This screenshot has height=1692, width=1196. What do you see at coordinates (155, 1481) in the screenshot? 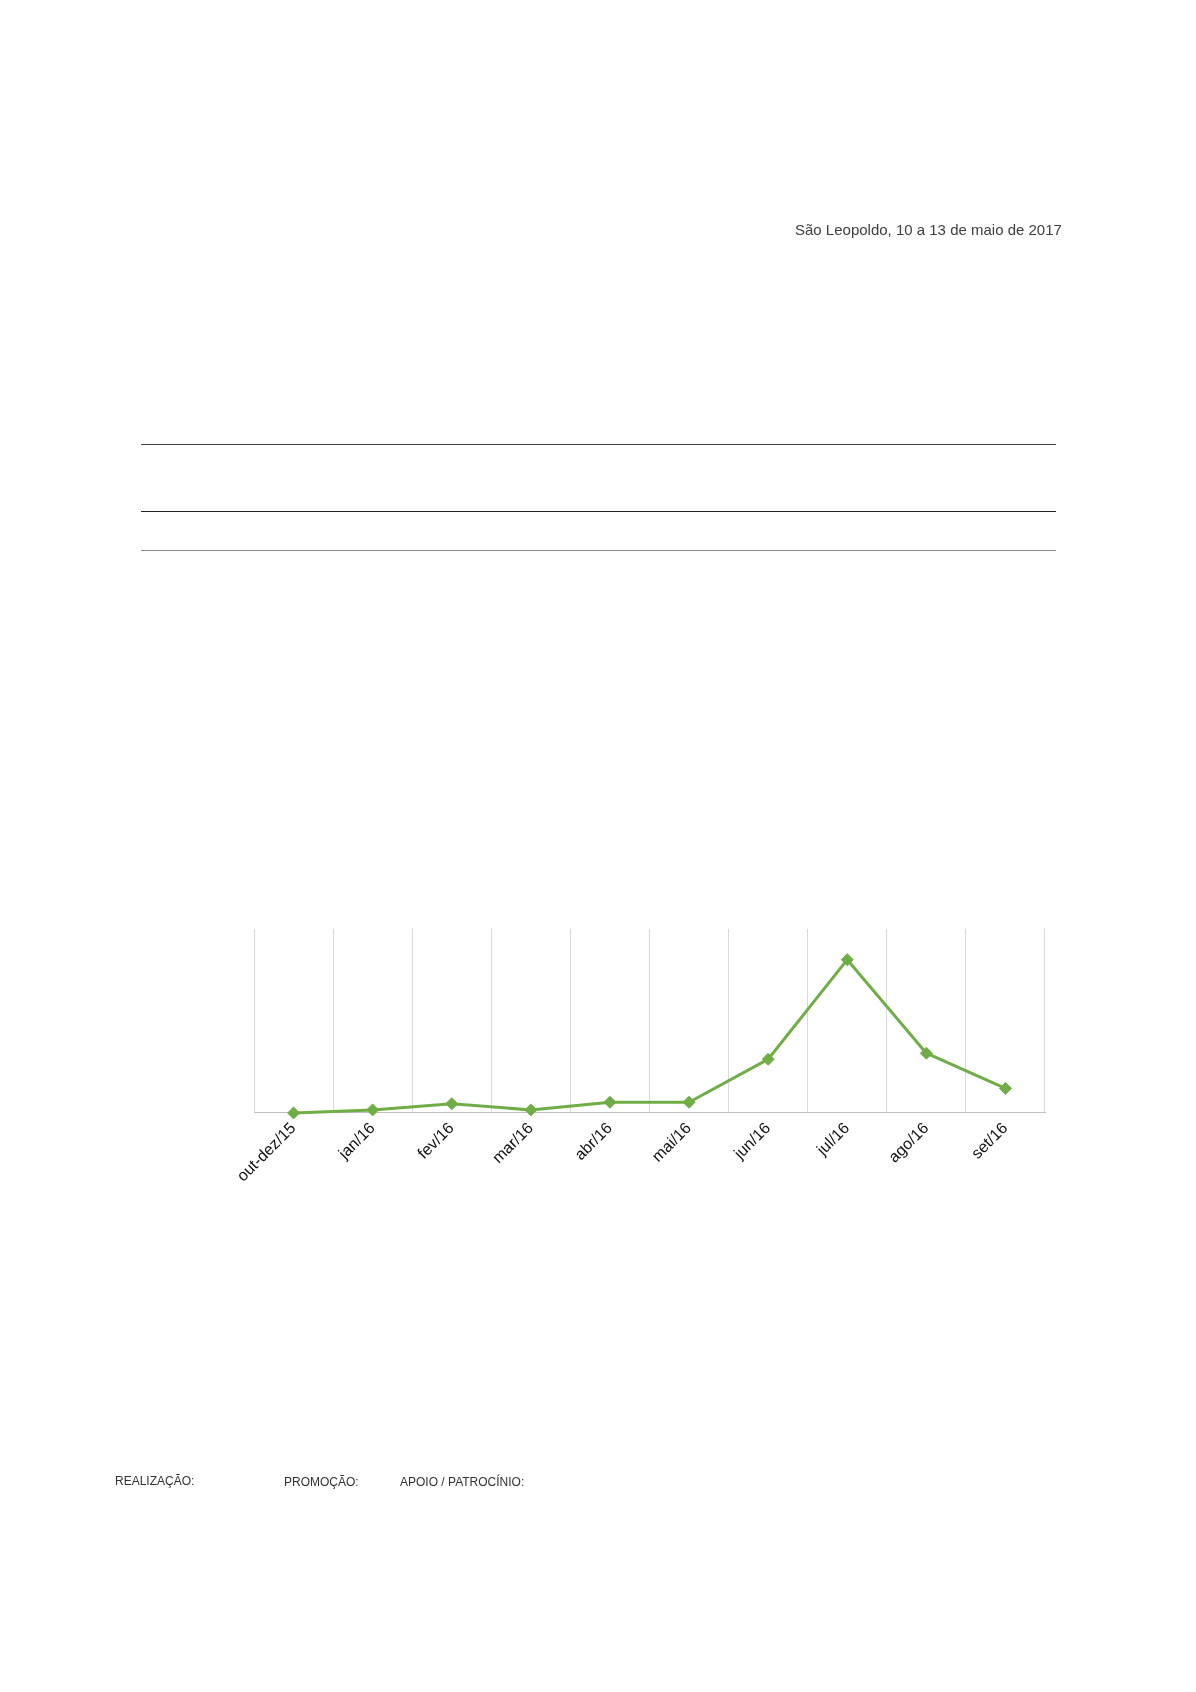
I see `text: REALIZAÇÃO:` at bounding box center [155, 1481].